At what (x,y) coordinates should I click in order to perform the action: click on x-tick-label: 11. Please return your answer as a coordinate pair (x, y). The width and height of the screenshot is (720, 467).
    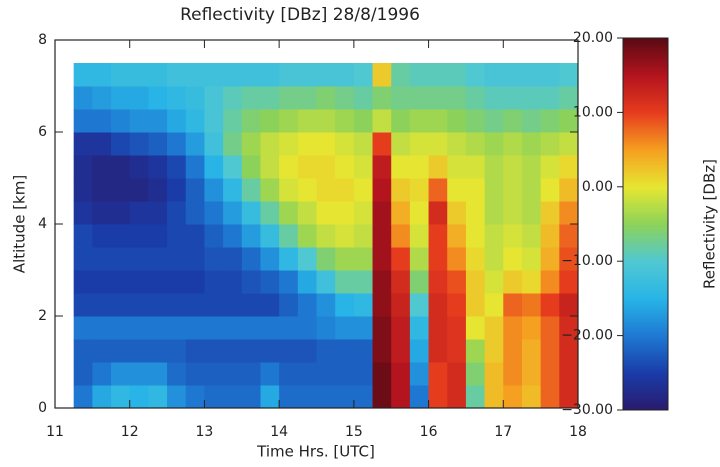
    Looking at the image, I should click on (55, 432).